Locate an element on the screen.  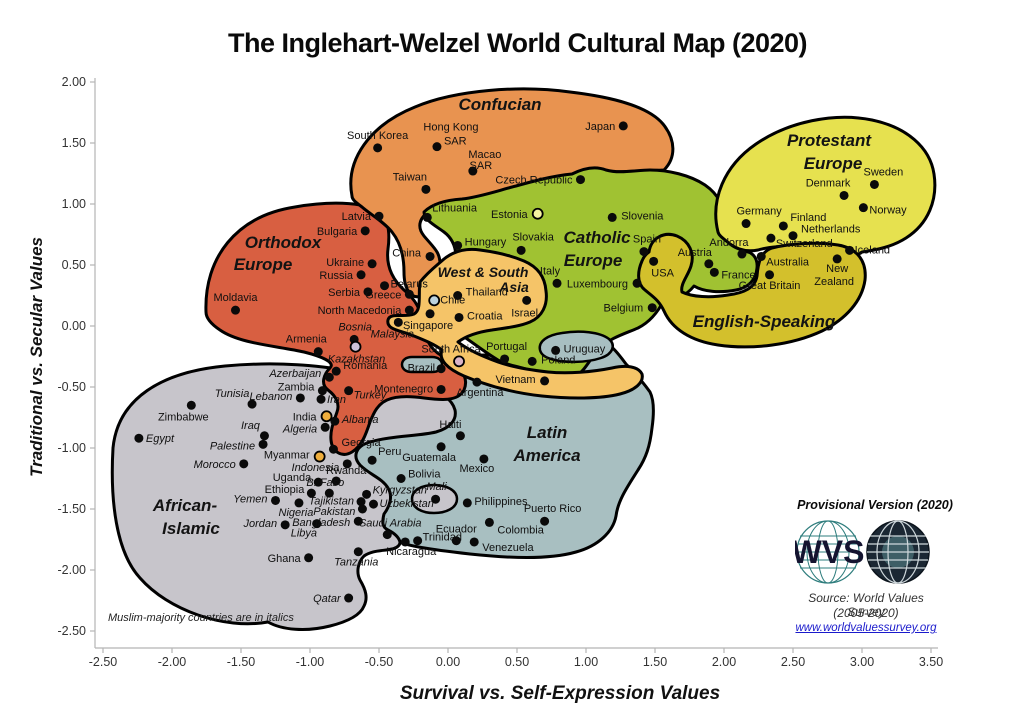
x-tick-label: -2.00 is located at coordinates (172, 662).